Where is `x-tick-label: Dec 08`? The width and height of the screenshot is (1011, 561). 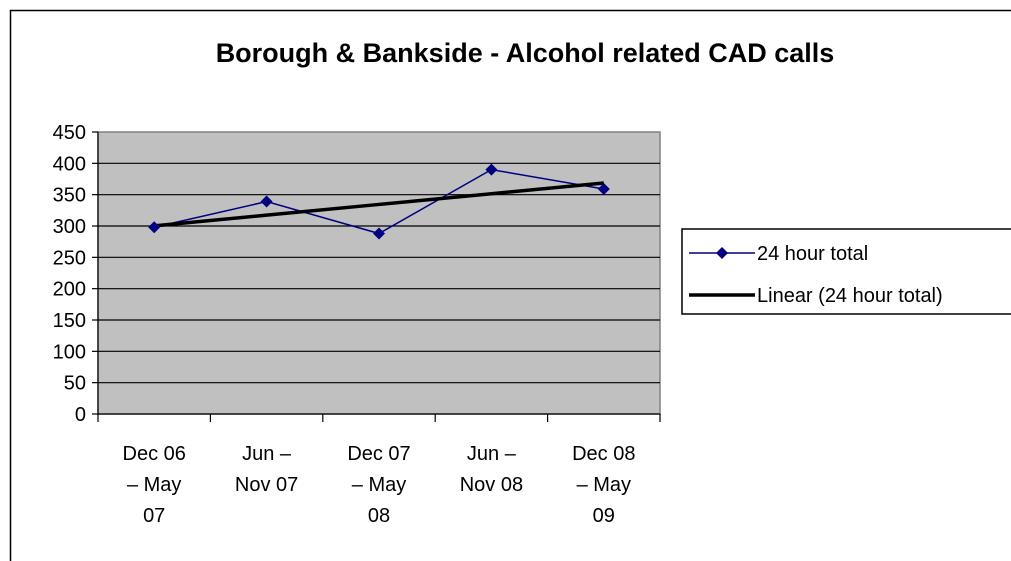
x-tick-label: Dec 08 is located at coordinates (603, 454).